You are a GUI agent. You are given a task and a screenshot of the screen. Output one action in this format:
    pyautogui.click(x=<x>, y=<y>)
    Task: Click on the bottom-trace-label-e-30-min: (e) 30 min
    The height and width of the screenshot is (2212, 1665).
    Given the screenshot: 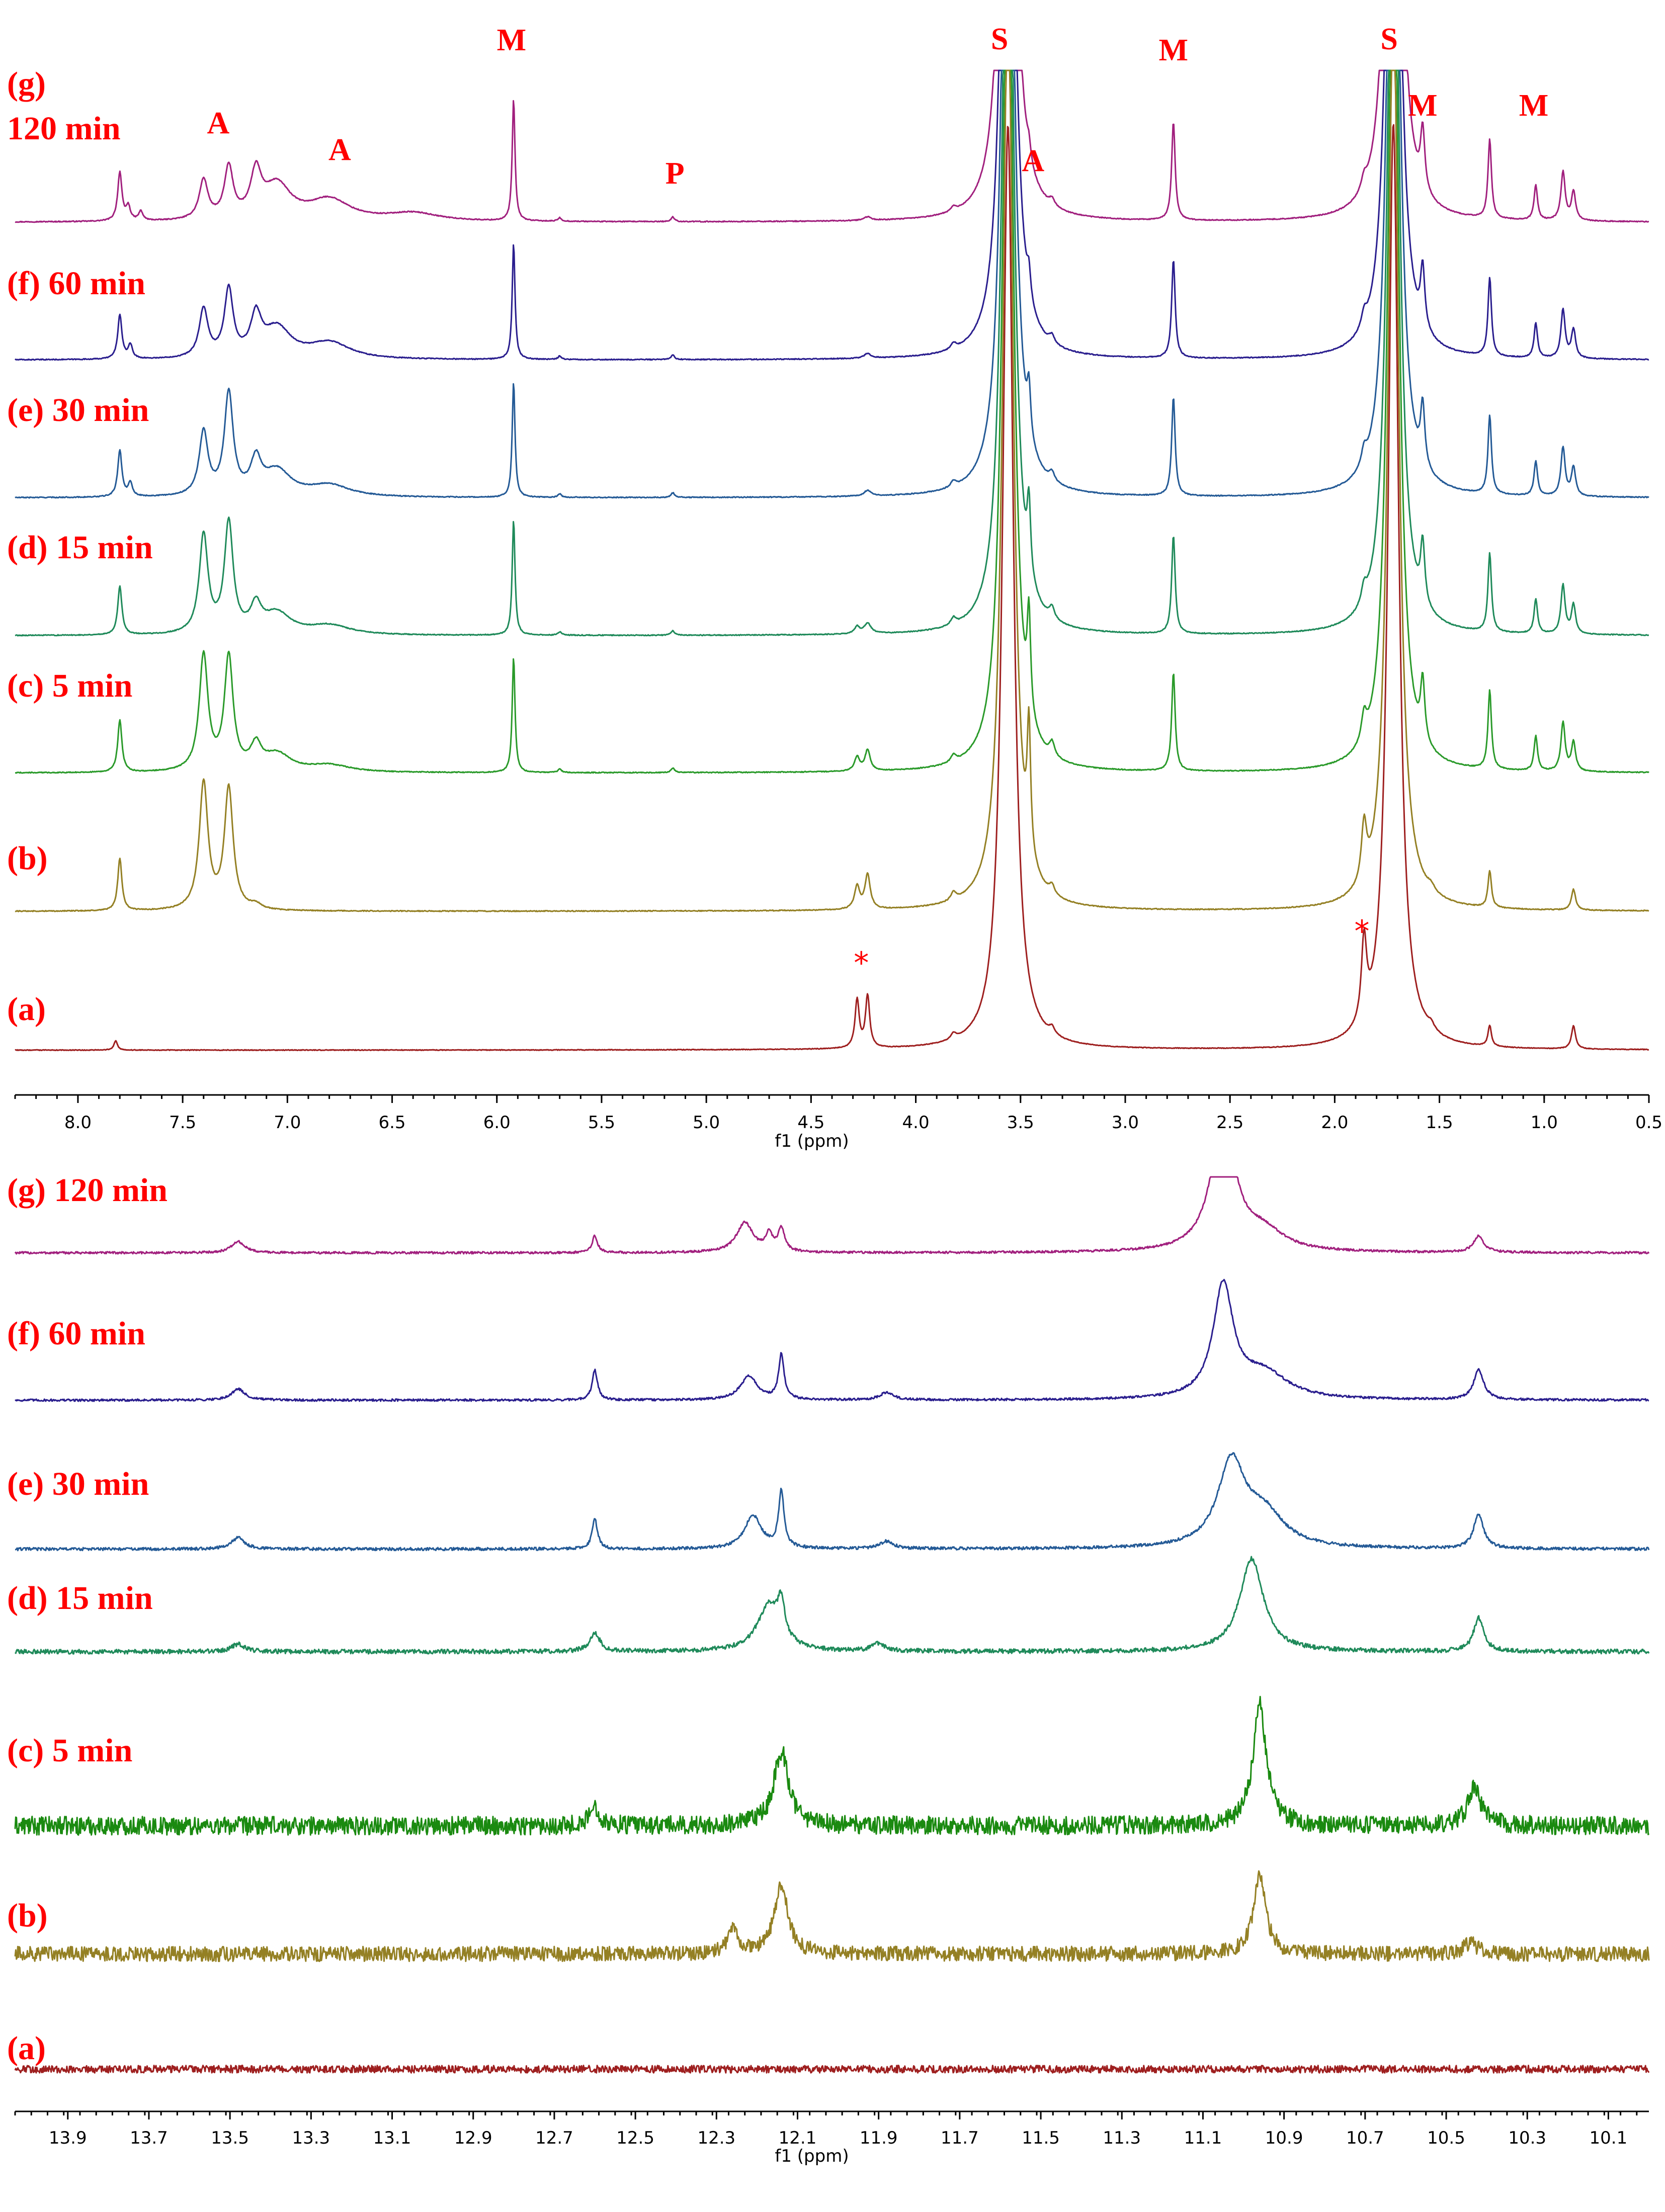 What is the action you would take?
    pyautogui.click(x=78, y=1484)
    